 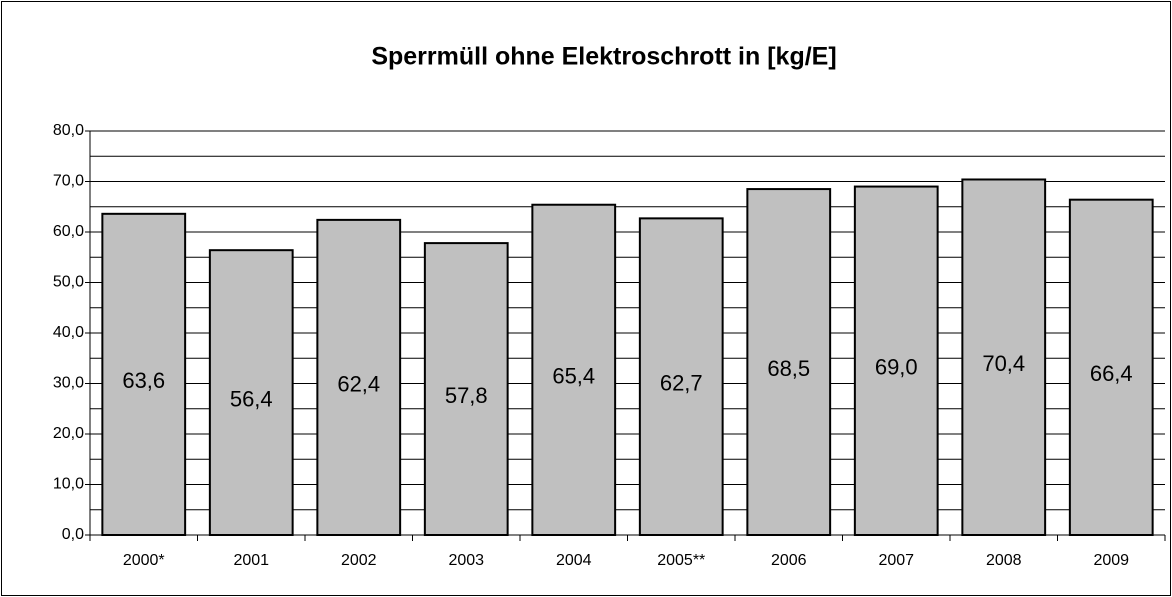 What do you see at coordinates (1111, 373) in the screenshot?
I see `data-label: 66,4` at bounding box center [1111, 373].